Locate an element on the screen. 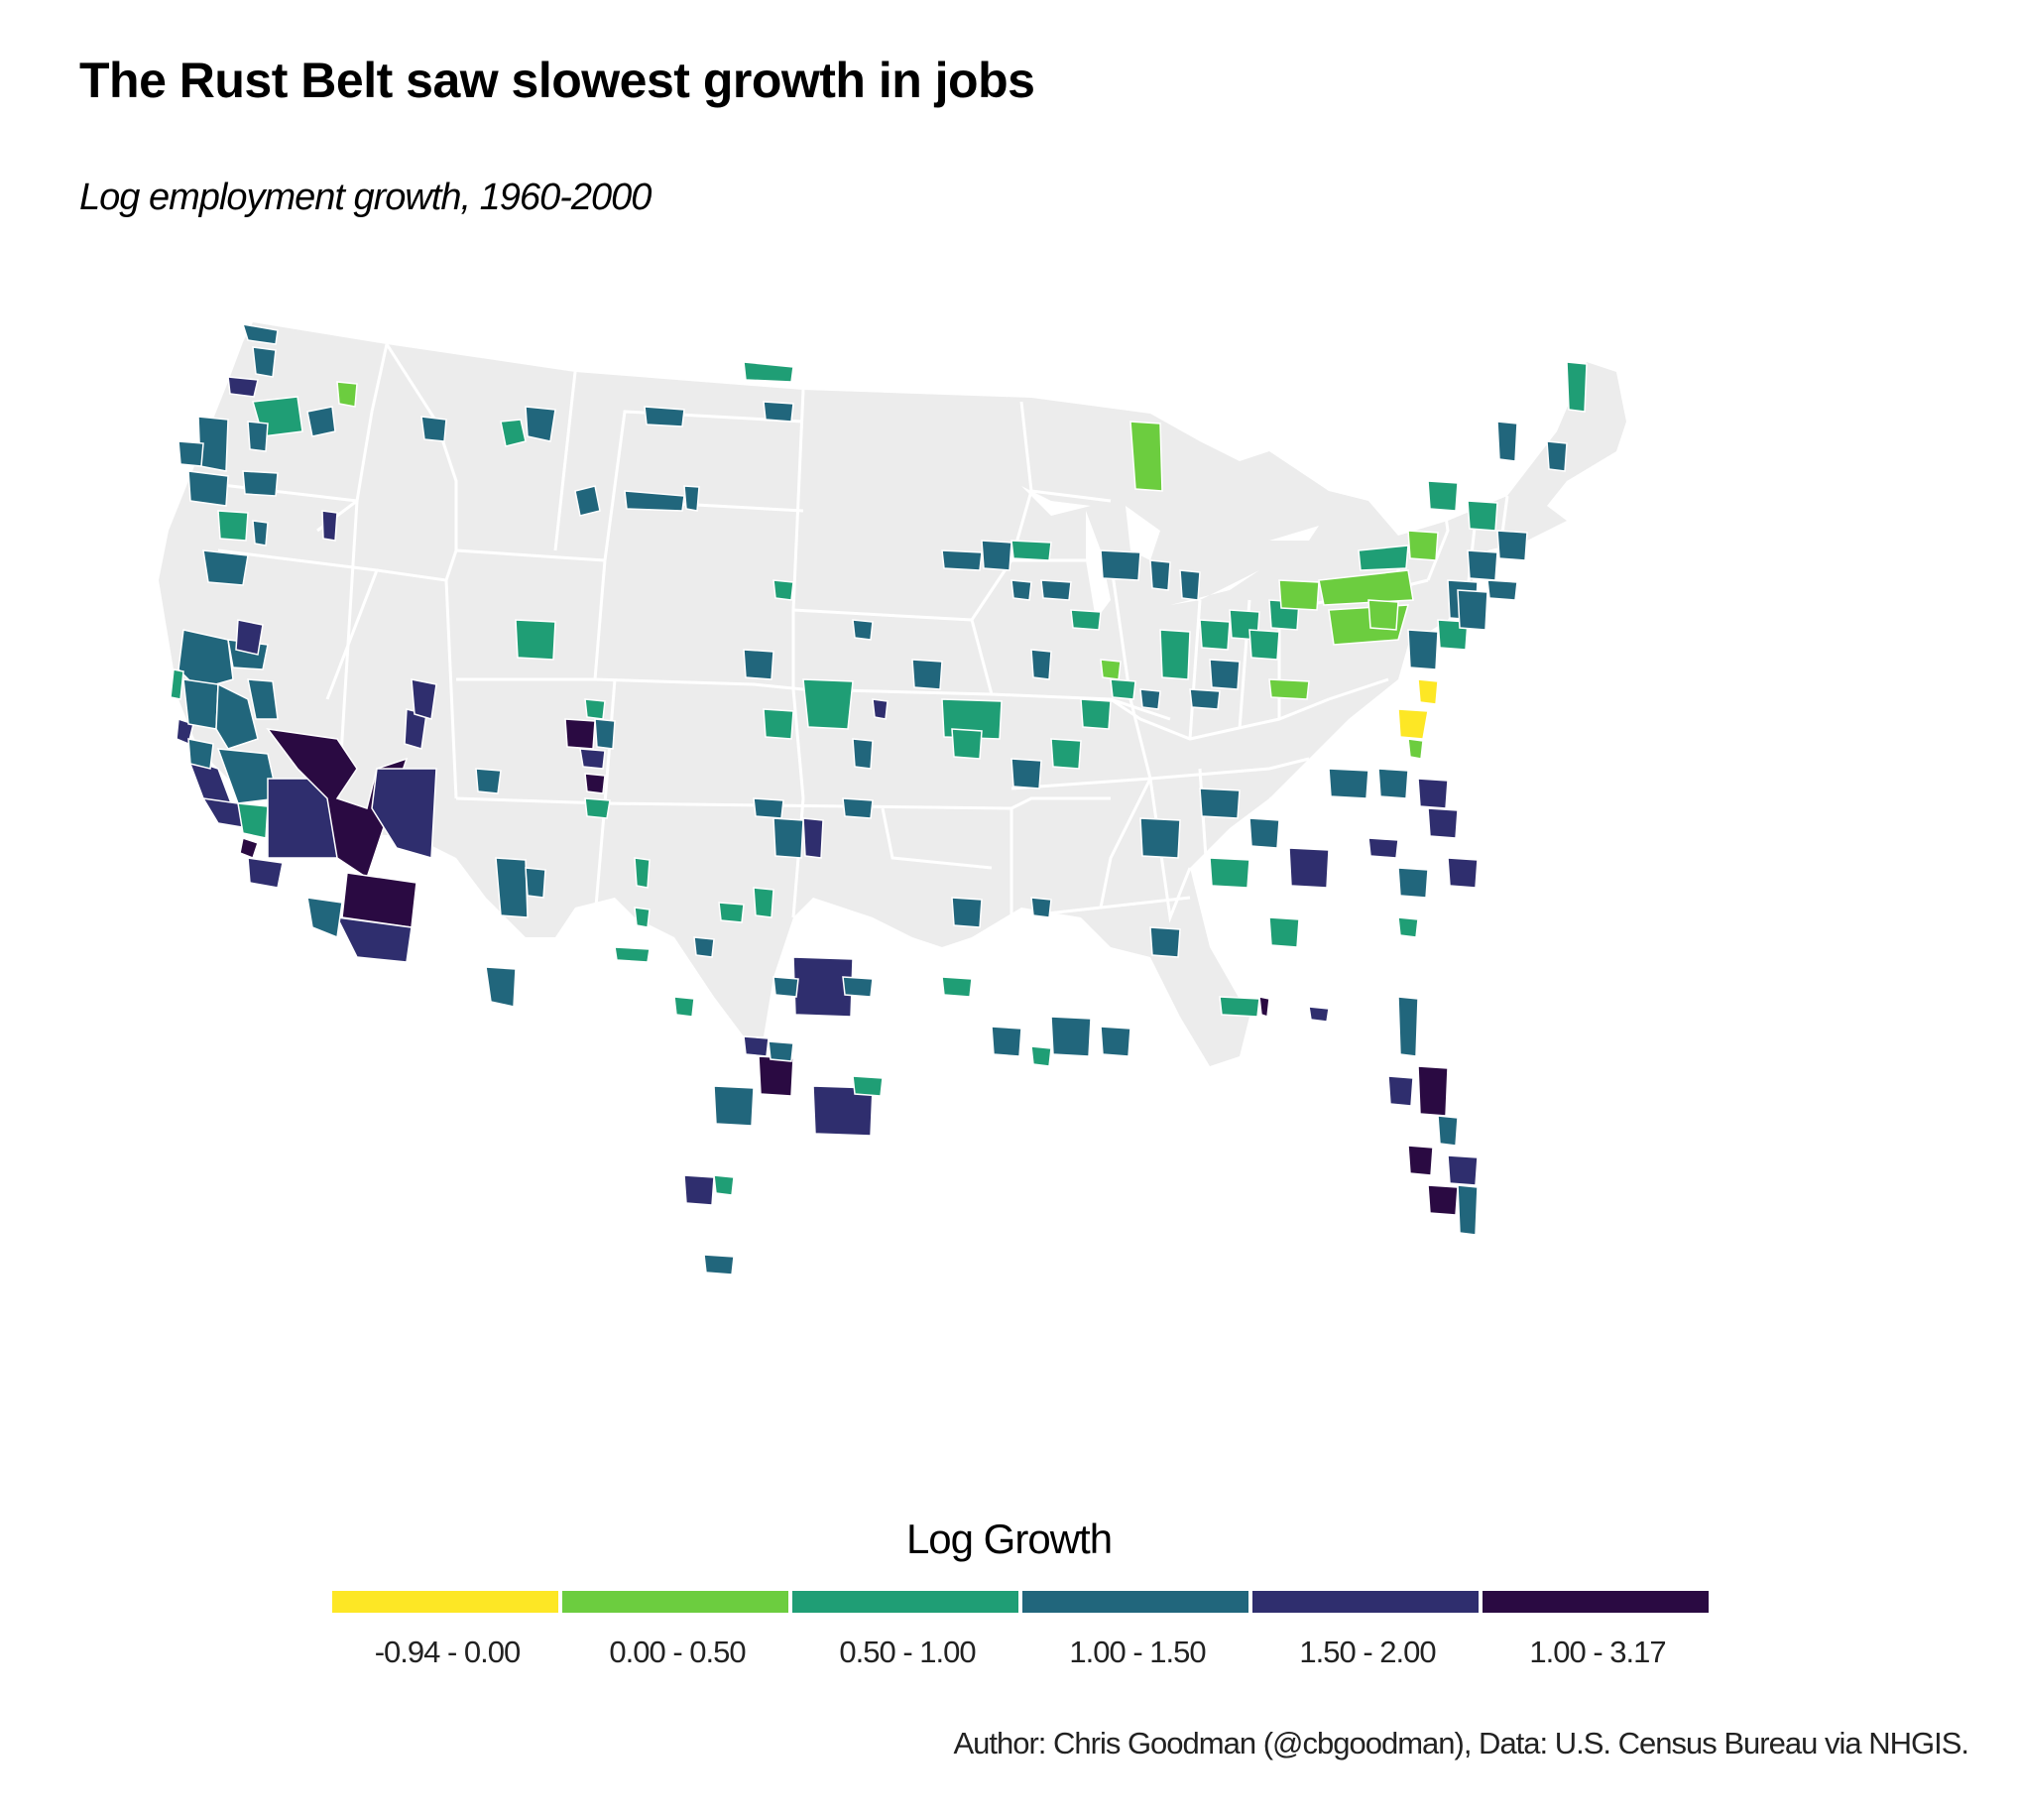 This screenshot has width=2018, height=1820. chart-title: The Rust Belt saw slowest growth in jobs is located at coordinates (557, 80).